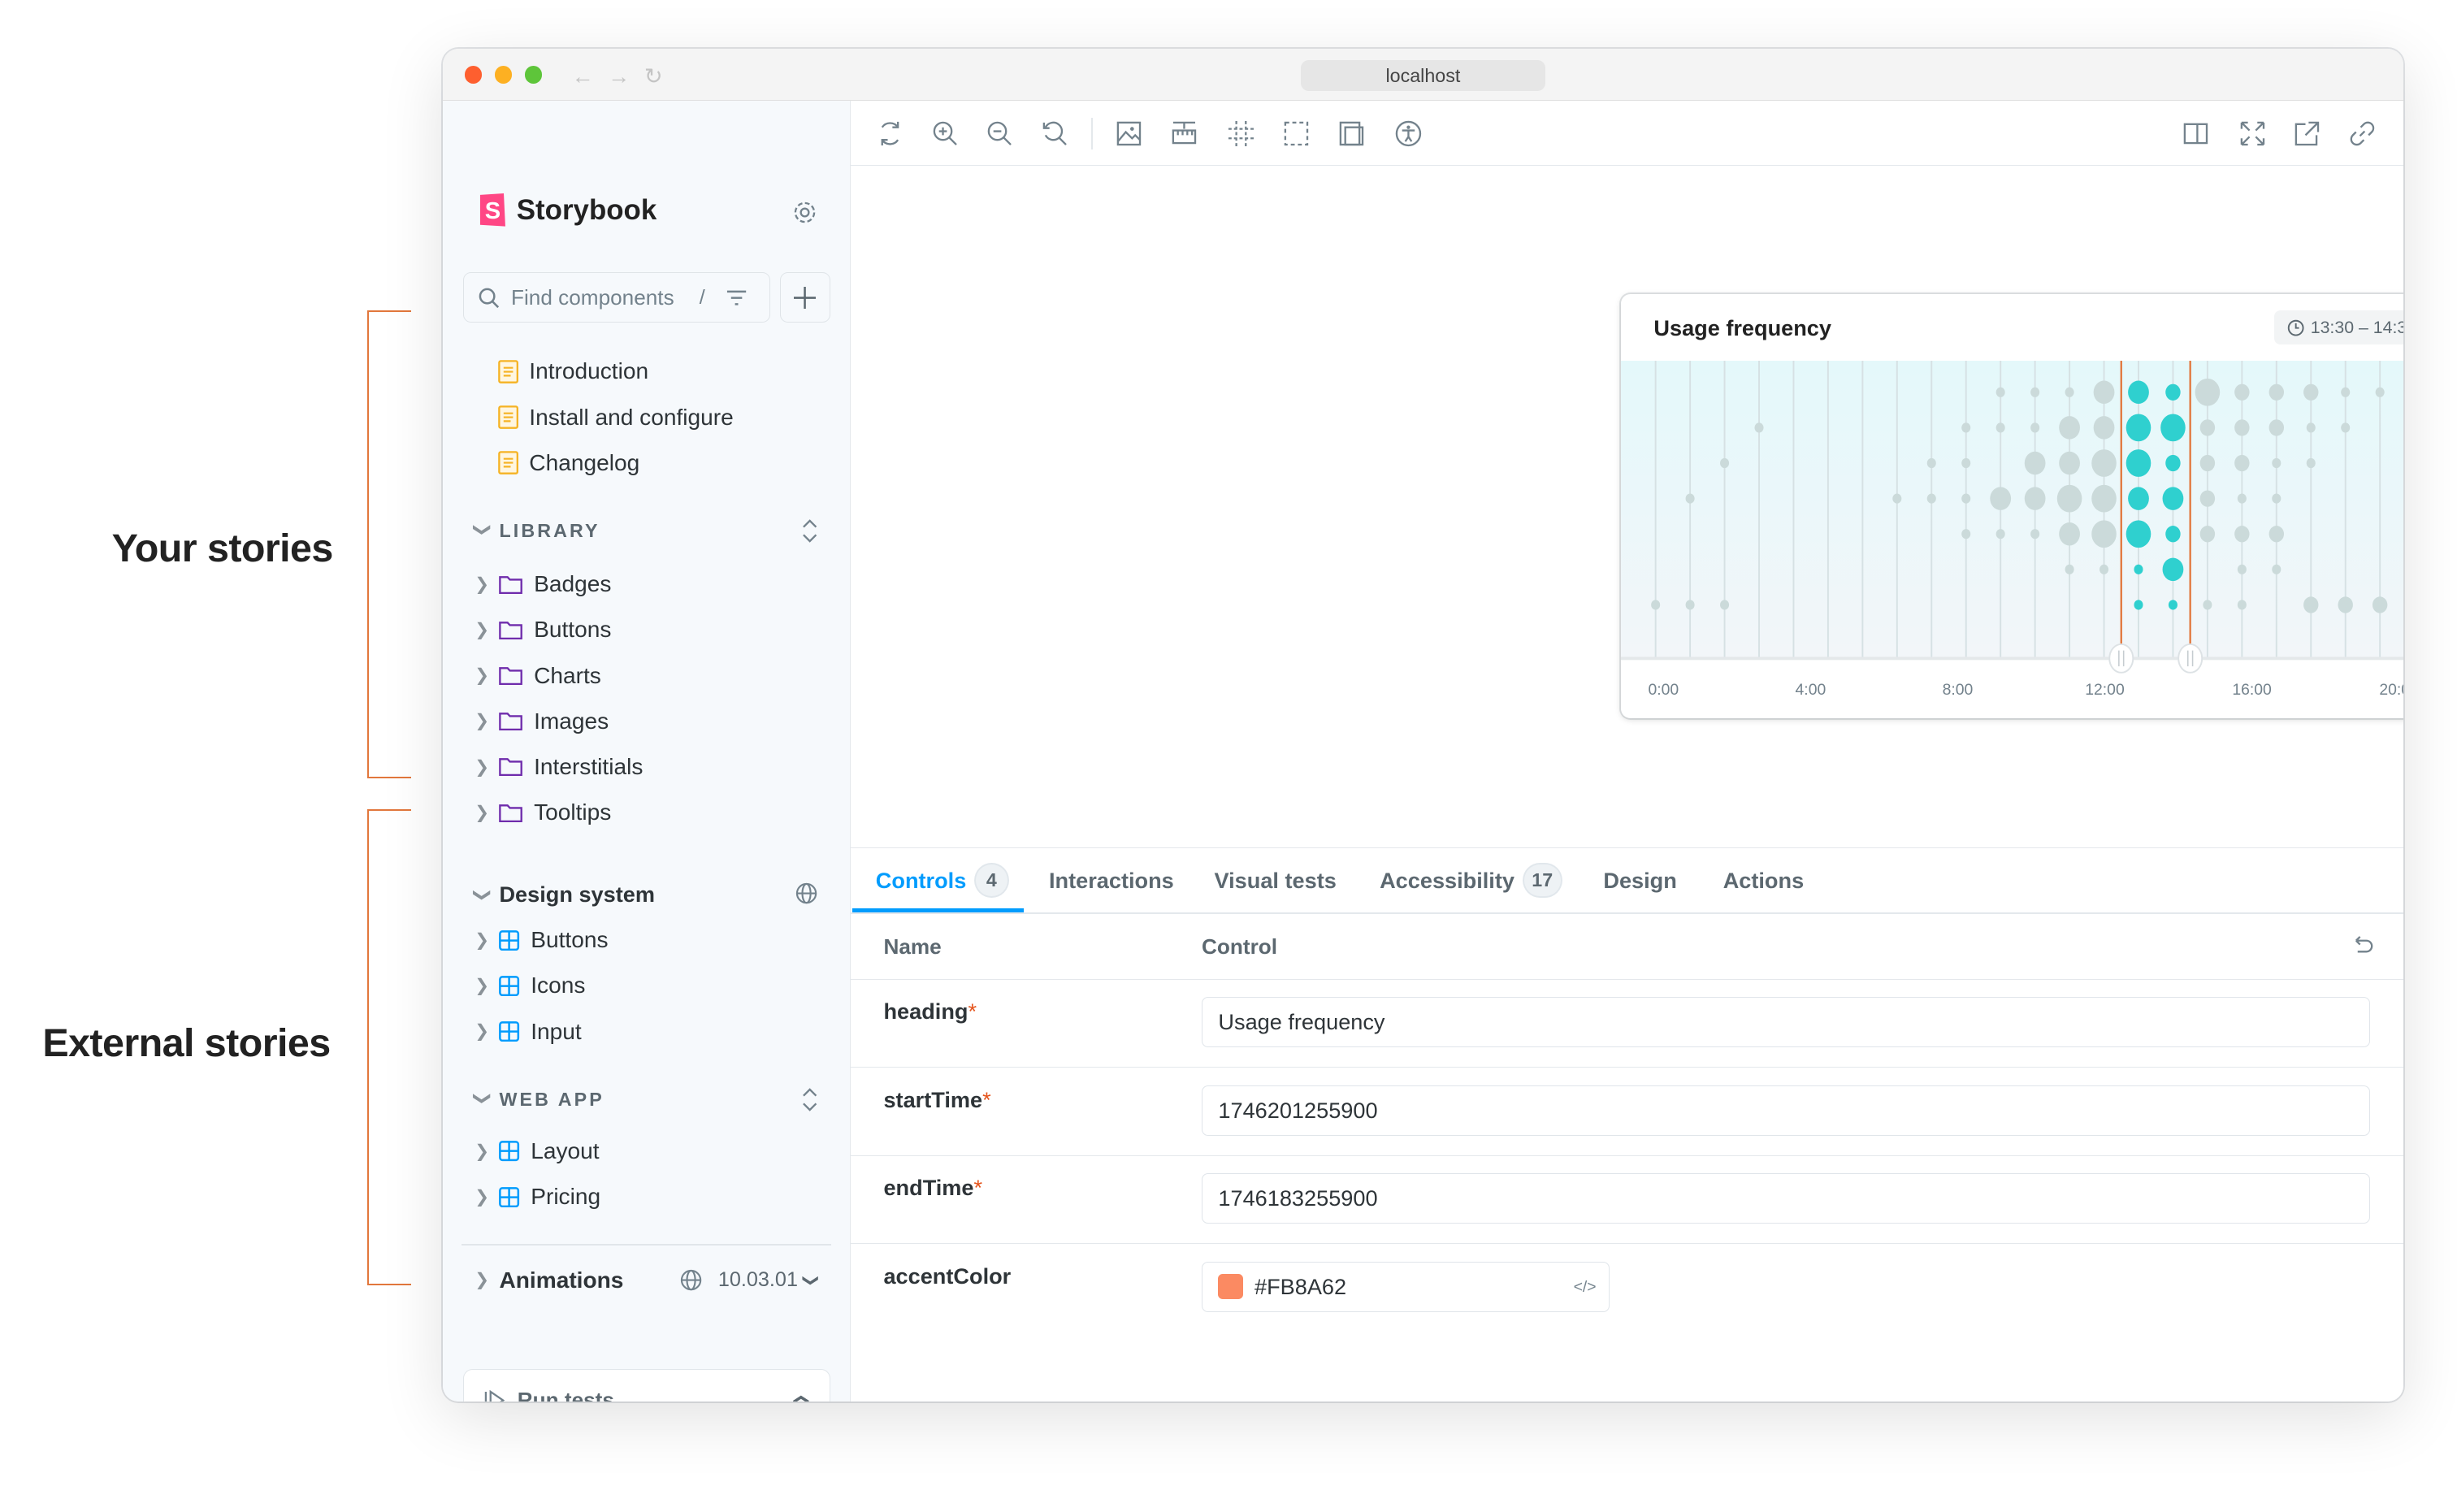 The width and height of the screenshot is (2457, 1512). I want to click on forward-icon: →, so click(619, 76).